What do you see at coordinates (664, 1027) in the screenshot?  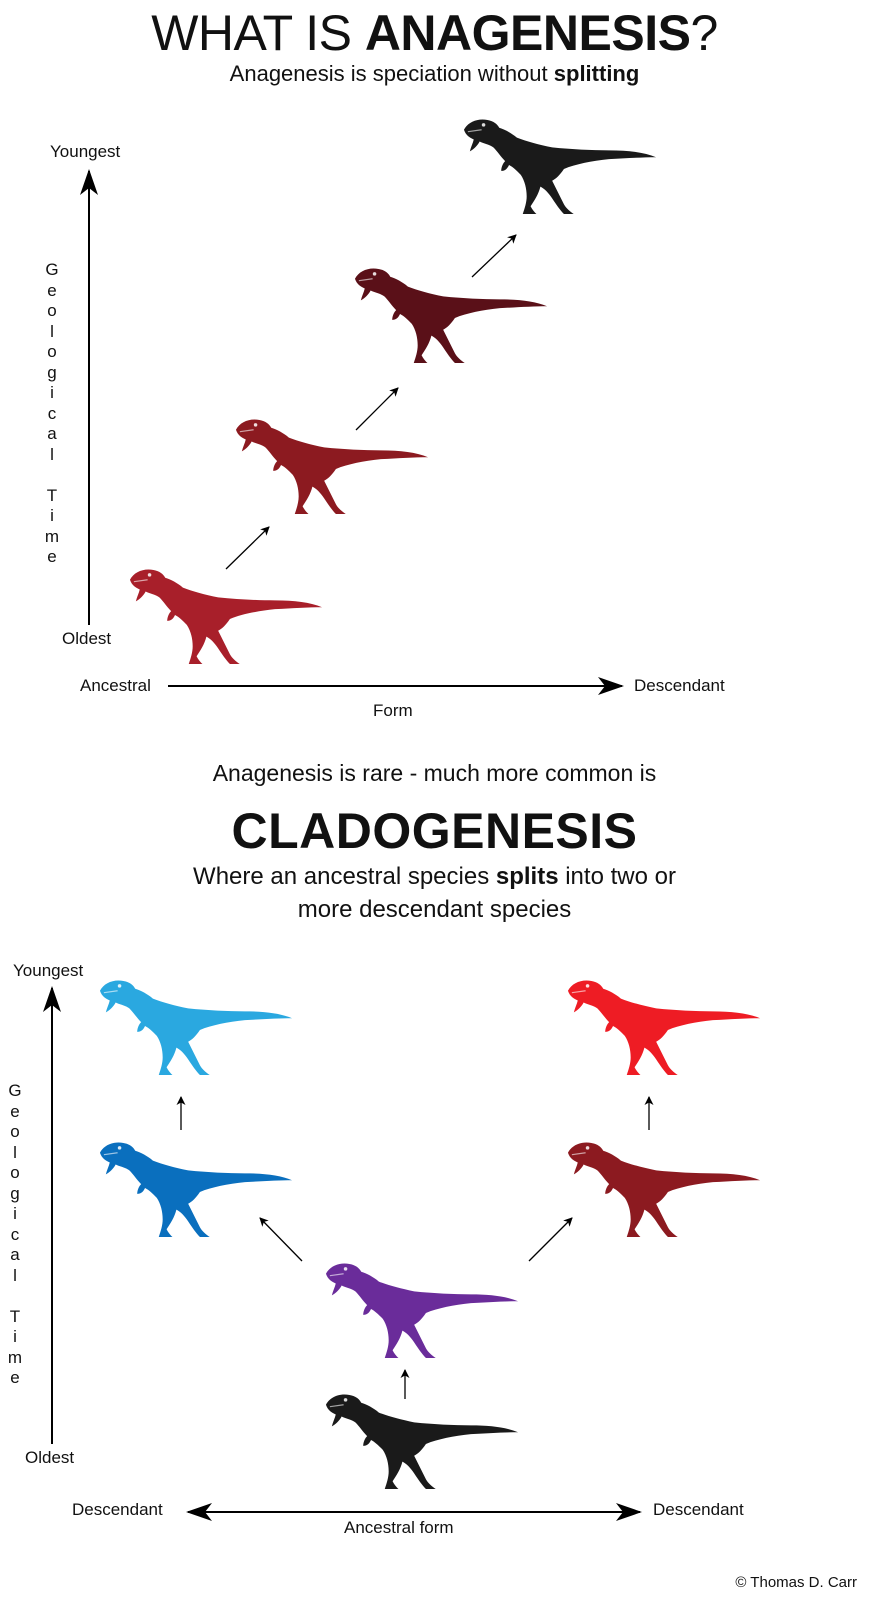 I see `dinosaur-right-top` at bounding box center [664, 1027].